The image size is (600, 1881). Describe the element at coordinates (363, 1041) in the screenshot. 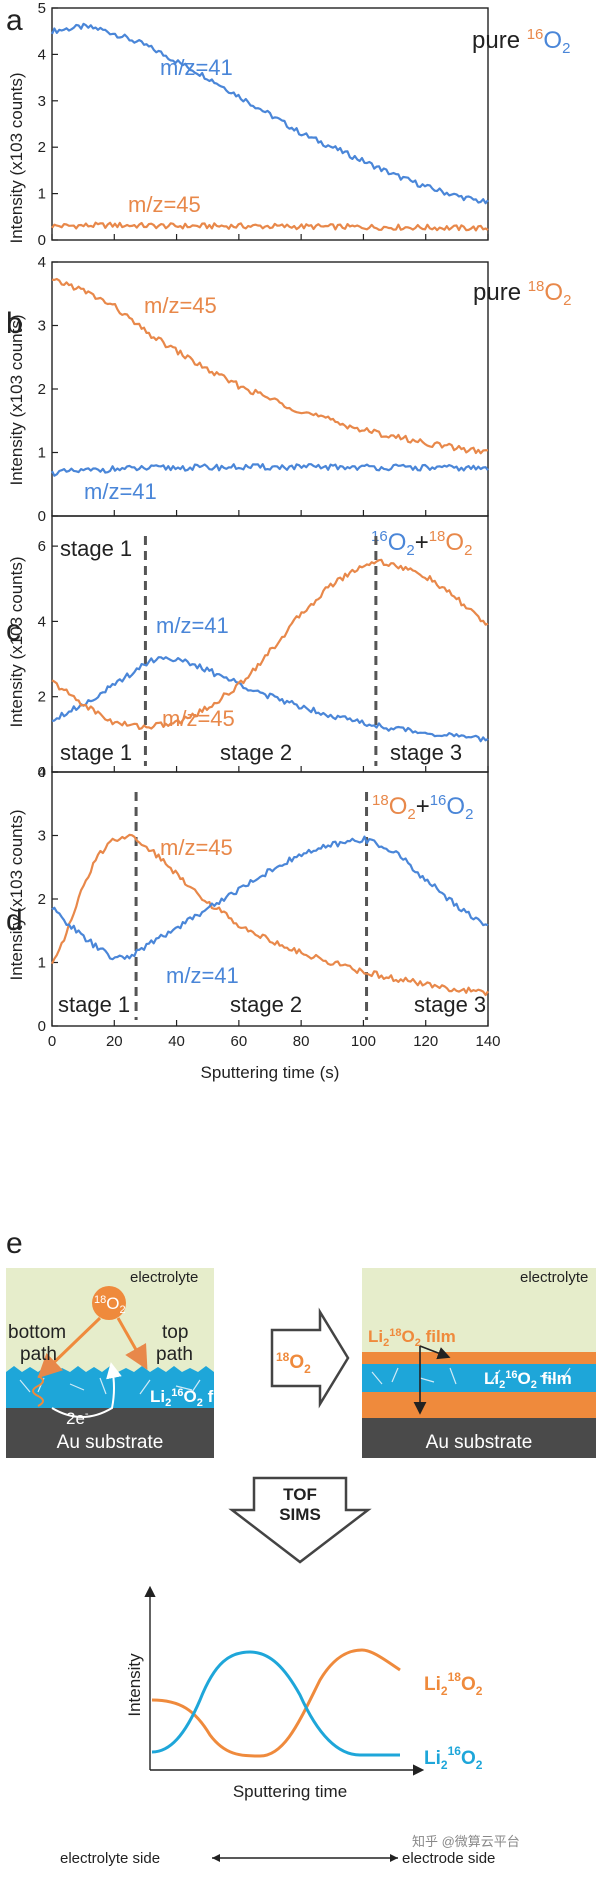

I see `panel-d-xtick-label: 100` at that location.